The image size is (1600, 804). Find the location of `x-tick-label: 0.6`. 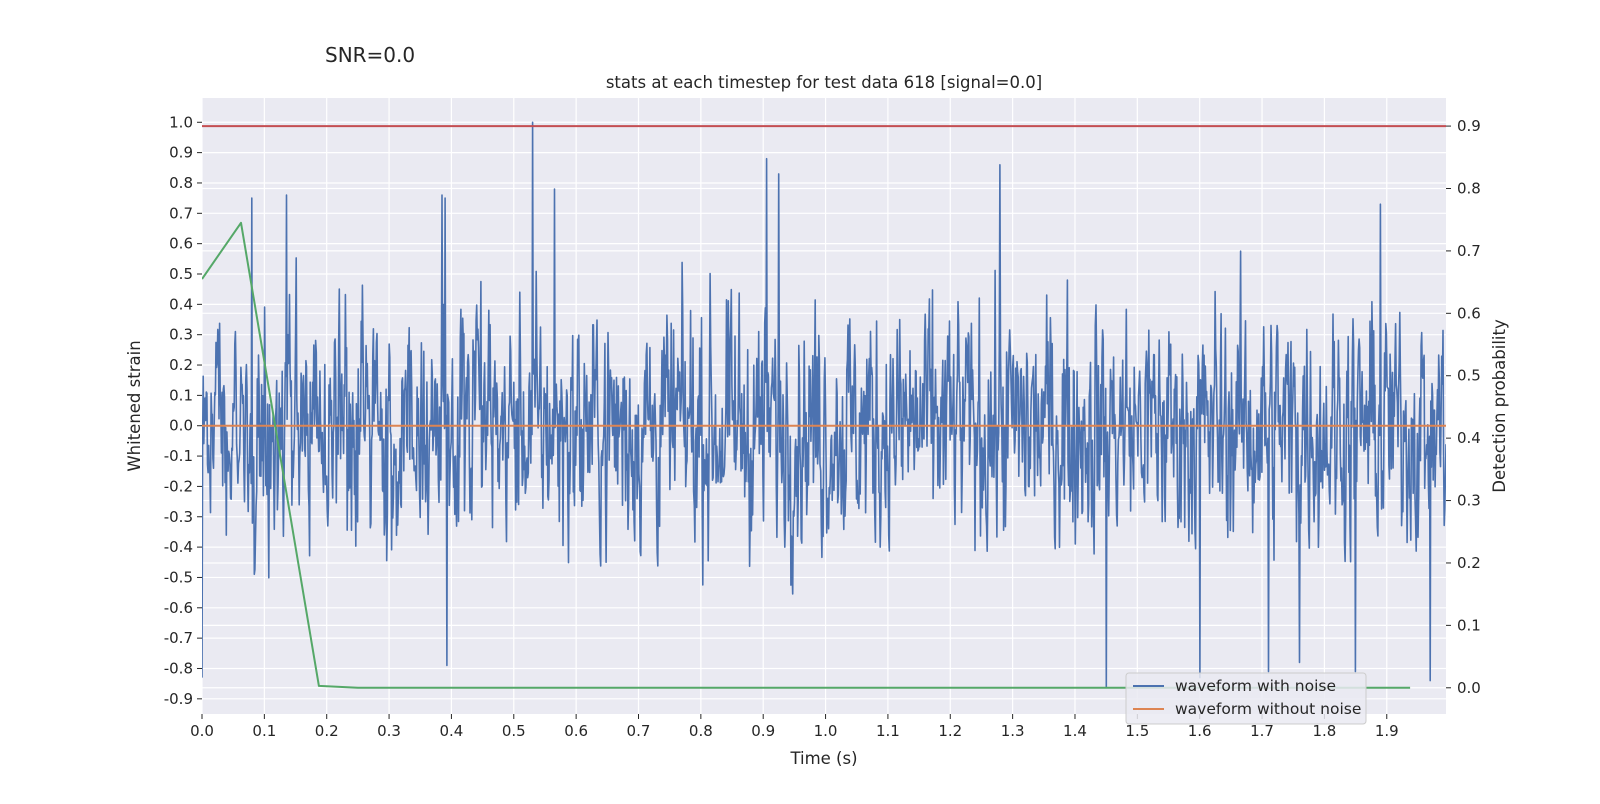

x-tick-label: 0.6 is located at coordinates (576, 731).